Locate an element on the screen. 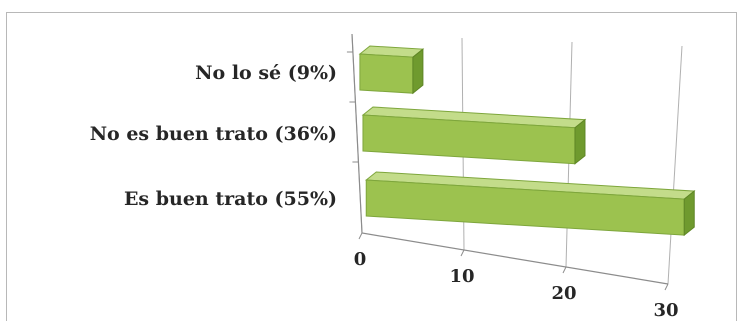 Image resolution: width=743 pixels, height=321 pixels. category-label: Es buen trato (55%) is located at coordinates (230, 199).